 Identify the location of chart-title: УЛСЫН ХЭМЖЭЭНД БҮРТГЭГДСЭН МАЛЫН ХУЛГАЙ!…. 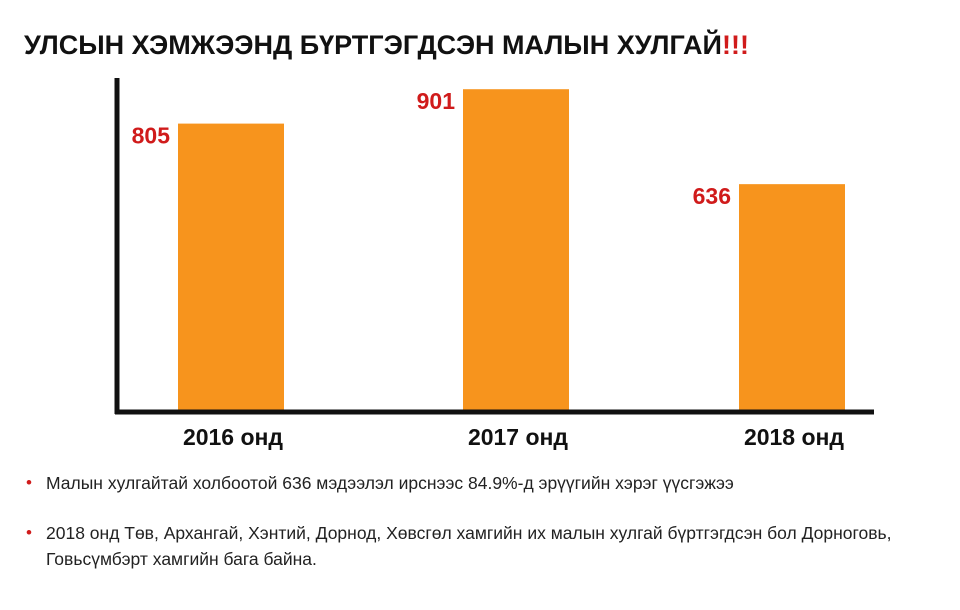
(386, 45).